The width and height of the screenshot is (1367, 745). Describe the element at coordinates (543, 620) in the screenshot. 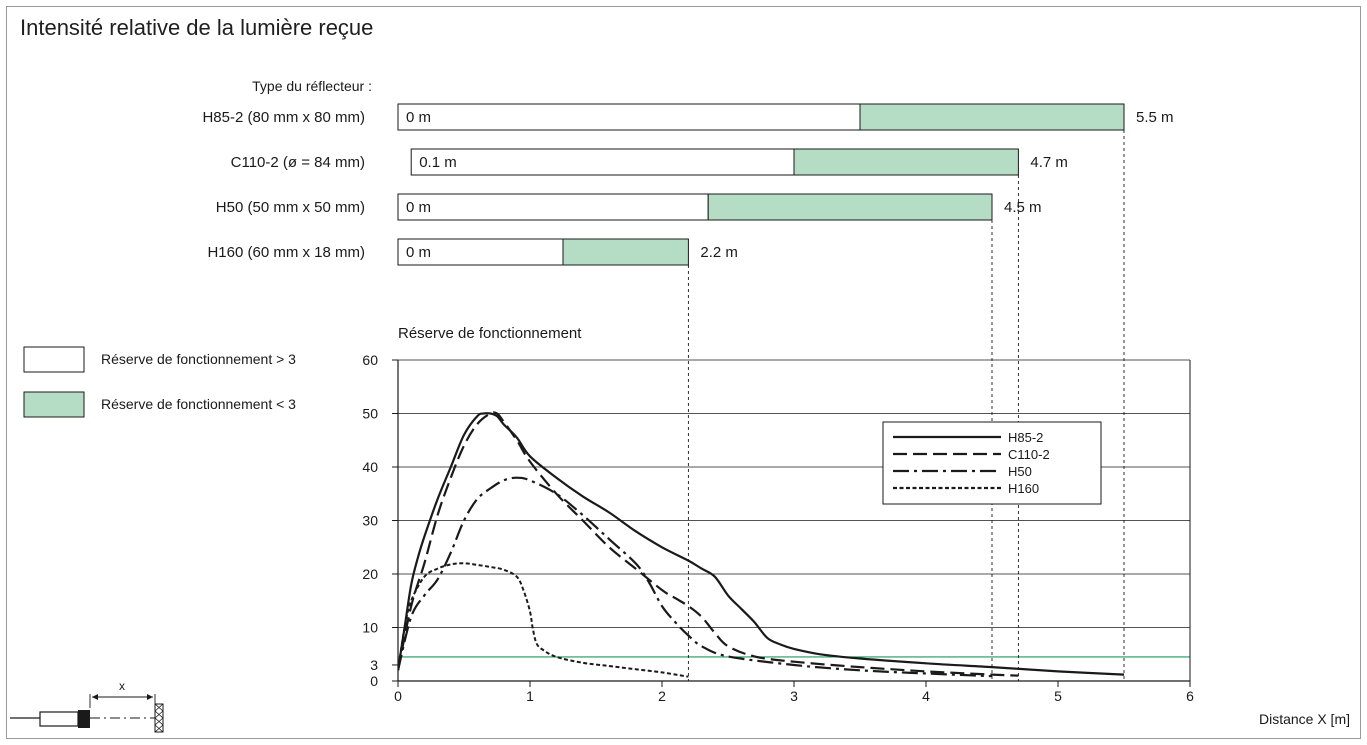

I see `series-line-h160` at that location.